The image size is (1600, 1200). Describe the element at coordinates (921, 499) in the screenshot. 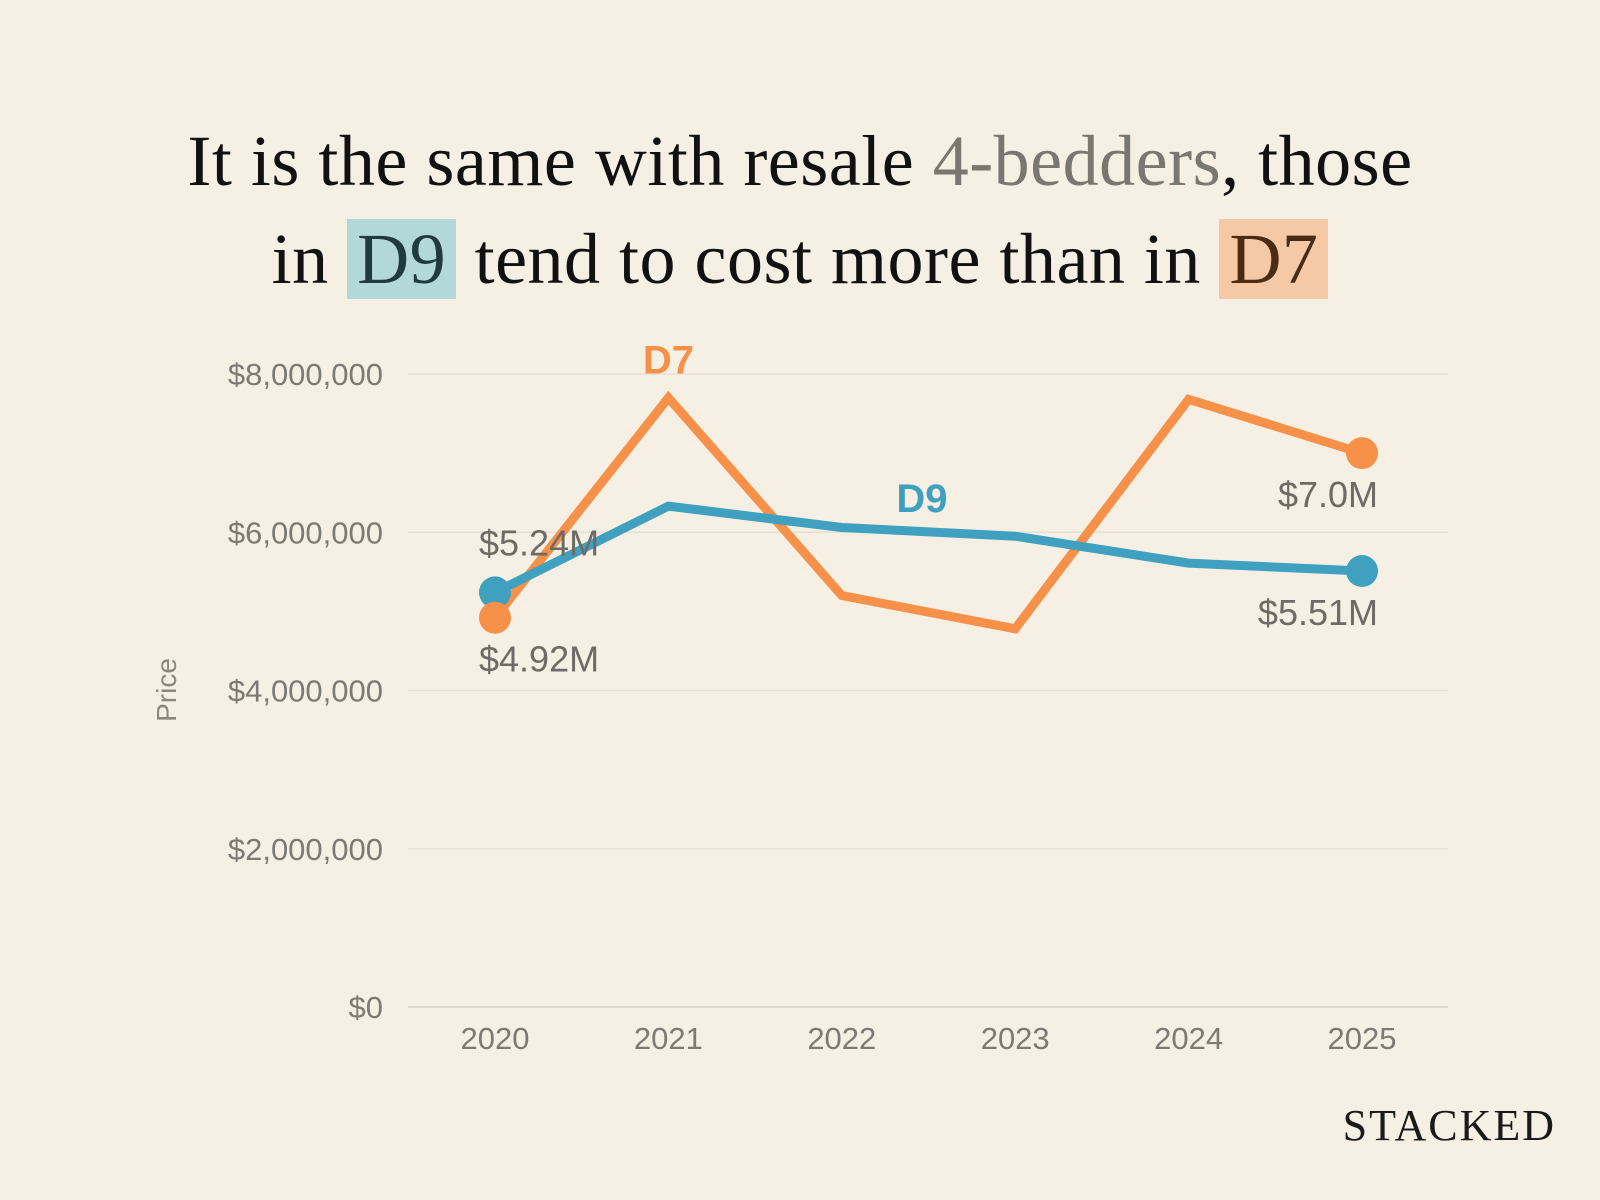

I see `series-label-d9: D9` at that location.